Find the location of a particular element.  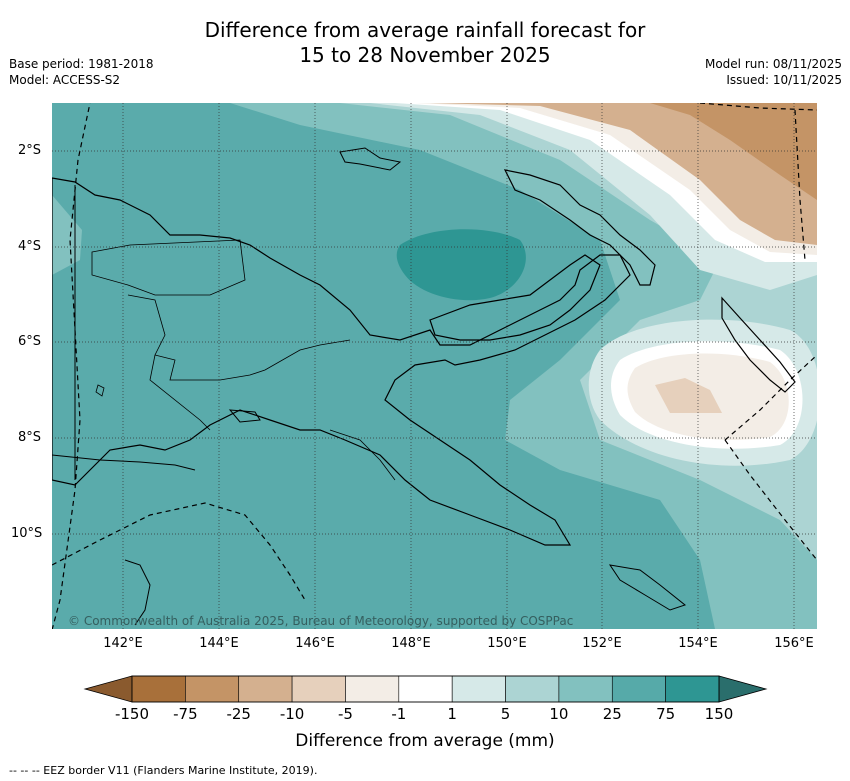

lake-murray is located at coordinates (244, 416).